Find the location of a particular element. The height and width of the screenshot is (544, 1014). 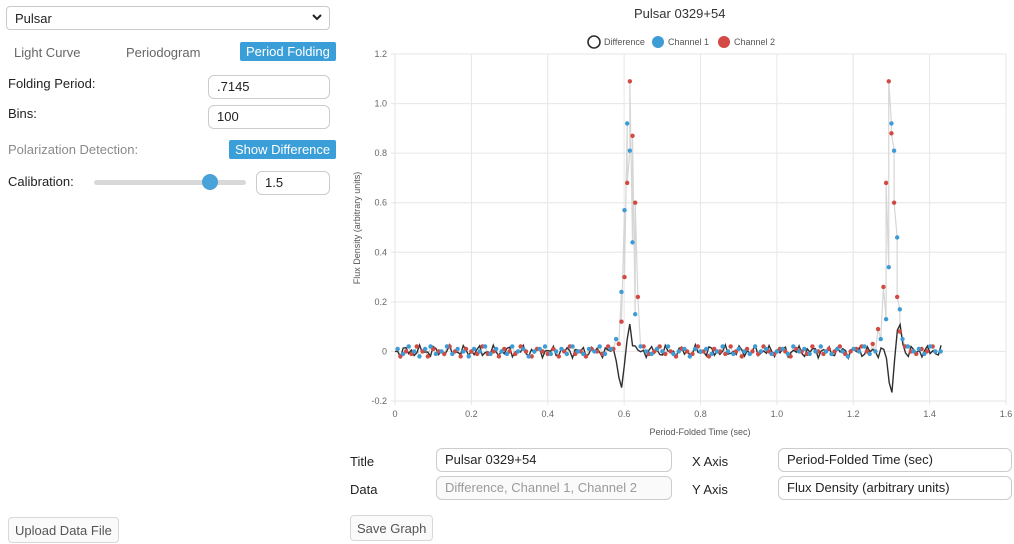

title-input: Pulsar 0329+54 is located at coordinates (554, 460).